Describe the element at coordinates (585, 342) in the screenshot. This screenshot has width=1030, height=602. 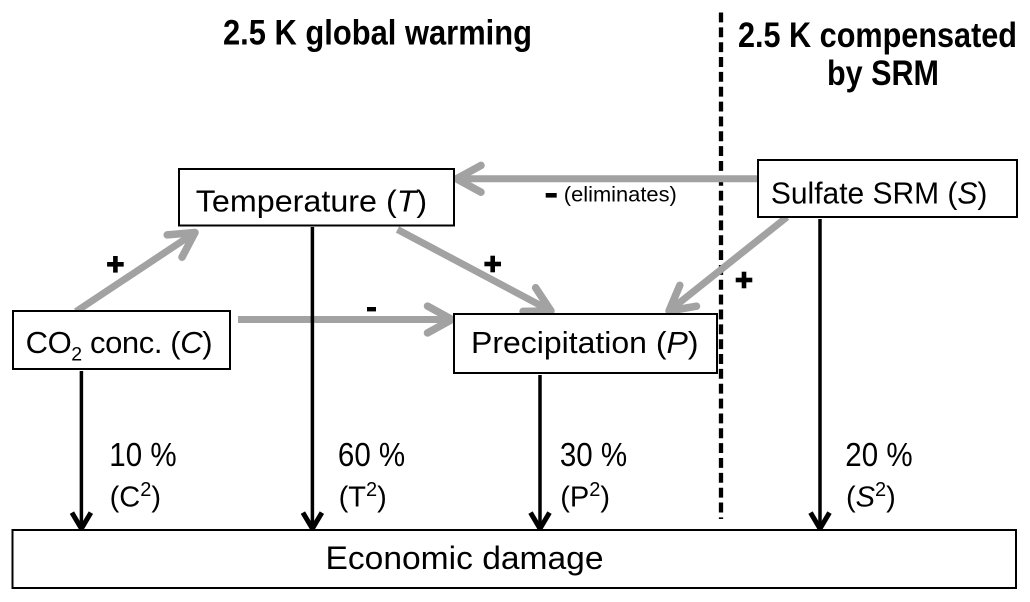
I see `svg-text: Precipitation (P)` at that location.